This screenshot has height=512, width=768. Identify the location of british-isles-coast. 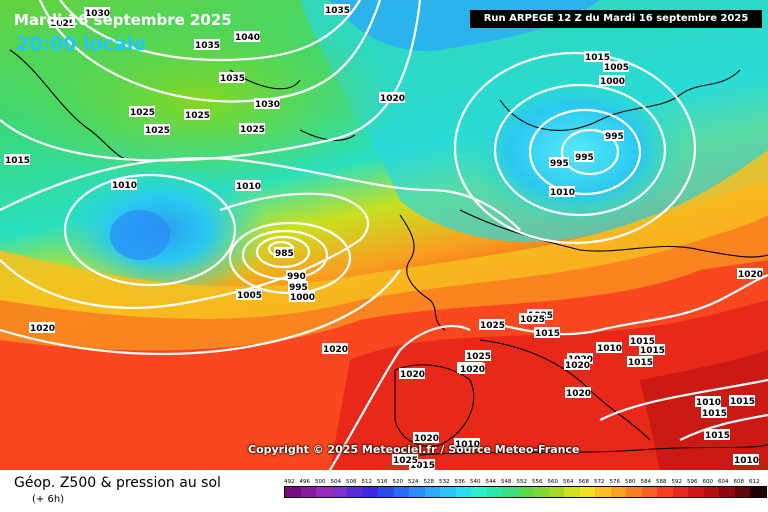
(422, 272).